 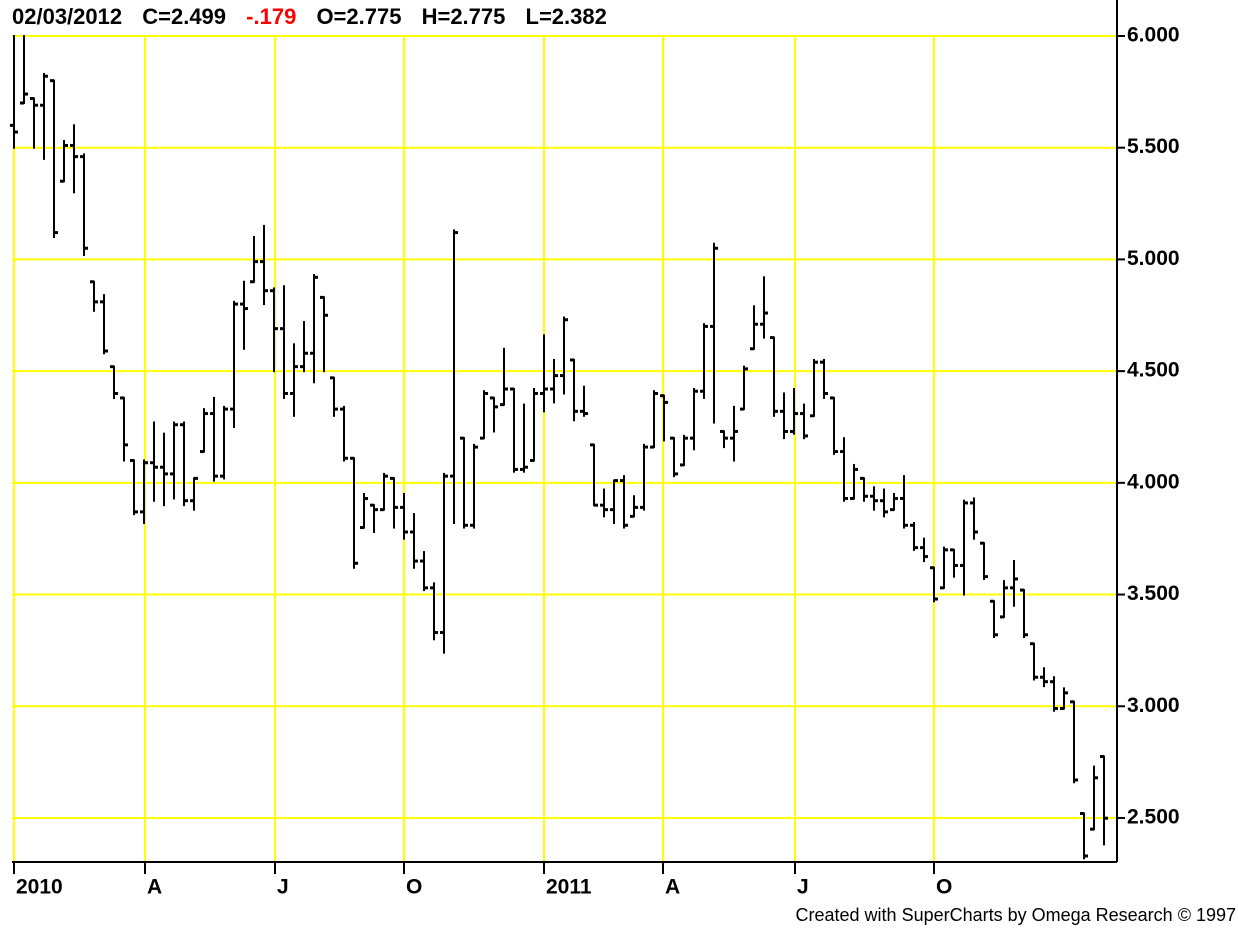 I want to click on header-low: L=2.382, so click(x=566, y=16).